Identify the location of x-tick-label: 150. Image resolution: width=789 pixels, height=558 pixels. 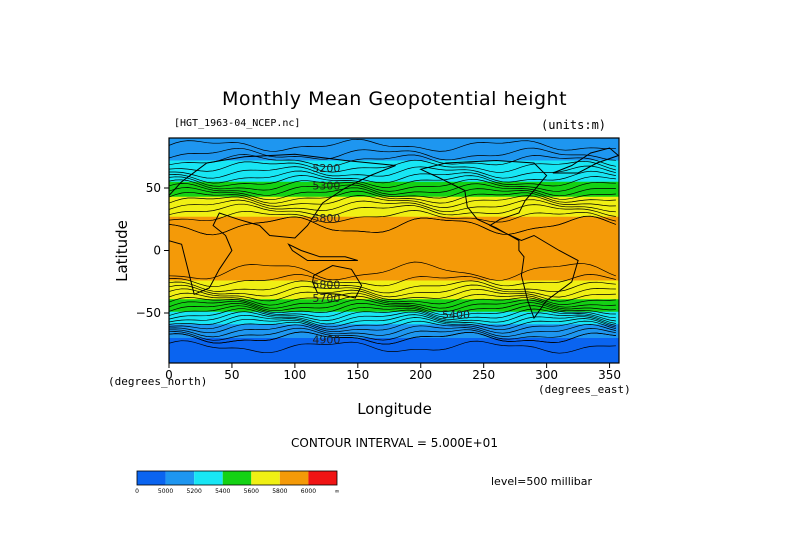
(357, 375).